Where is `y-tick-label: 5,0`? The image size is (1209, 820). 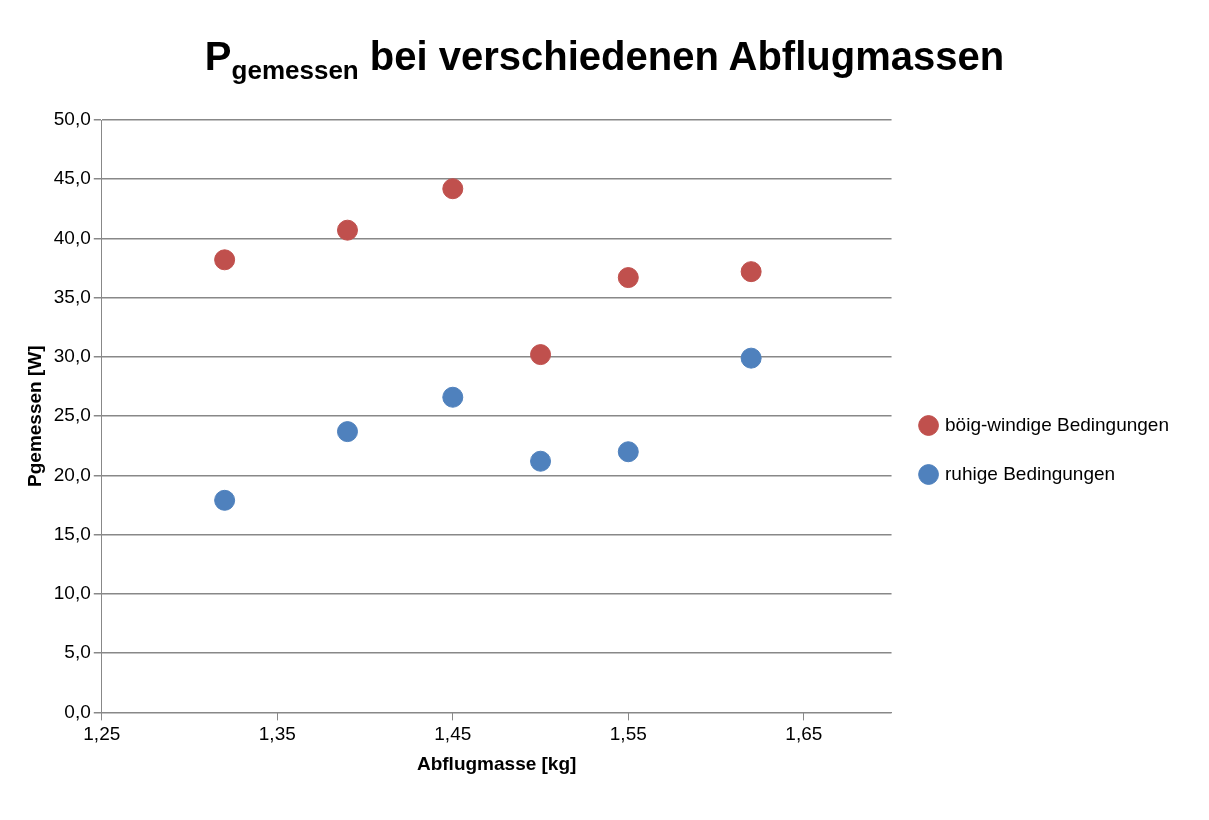
y-tick-label: 5,0 is located at coordinates (77, 652).